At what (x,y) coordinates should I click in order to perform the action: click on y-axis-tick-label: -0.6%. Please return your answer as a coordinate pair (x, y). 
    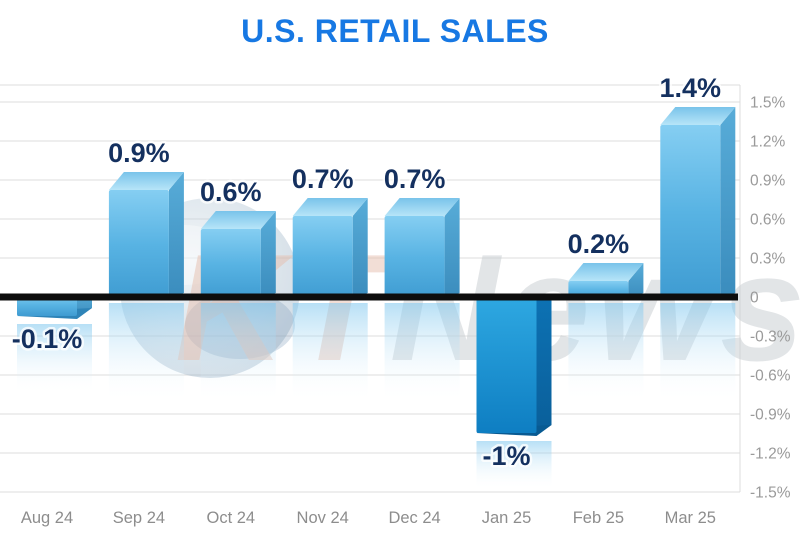
    Looking at the image, I should click on (770, 376).